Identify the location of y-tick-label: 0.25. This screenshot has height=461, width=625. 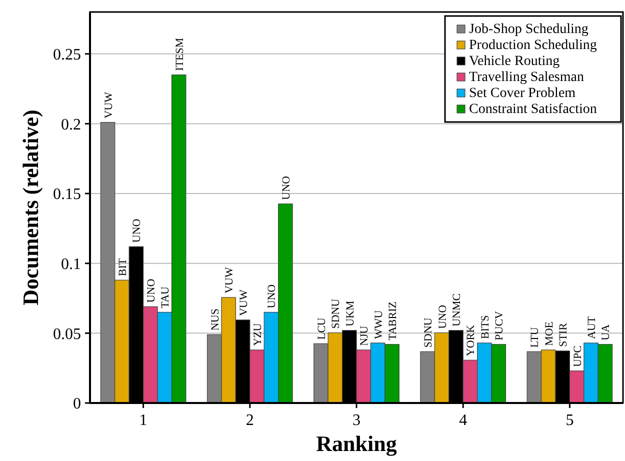
(67, 55).